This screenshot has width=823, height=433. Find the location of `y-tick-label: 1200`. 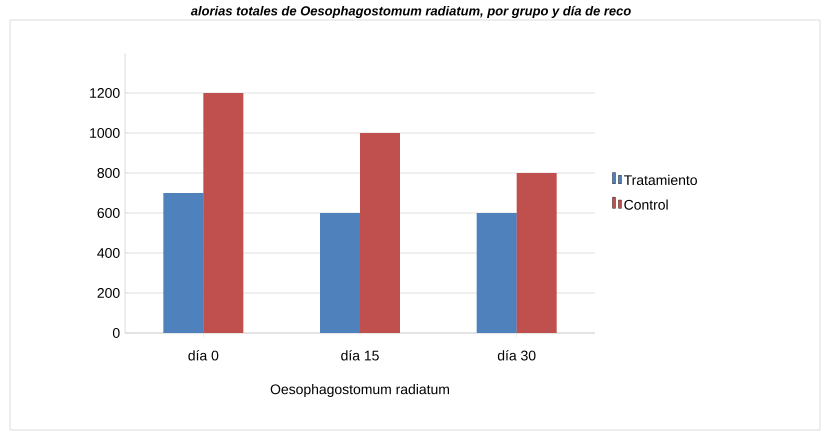

y-tick-label: 1200 is located at coordinates (105, 93).